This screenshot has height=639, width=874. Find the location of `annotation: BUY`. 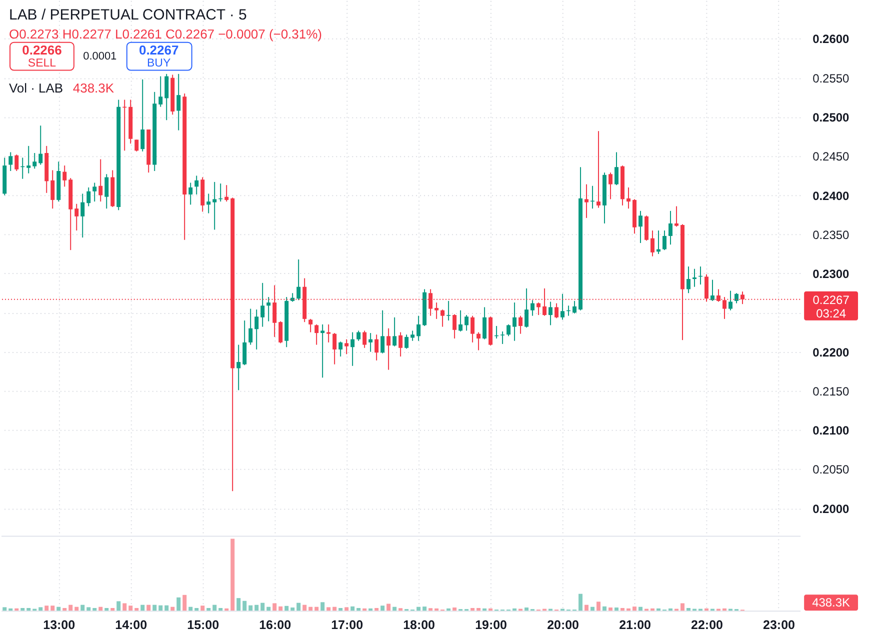

annotation: BUY is located at coordinates (159, 63).